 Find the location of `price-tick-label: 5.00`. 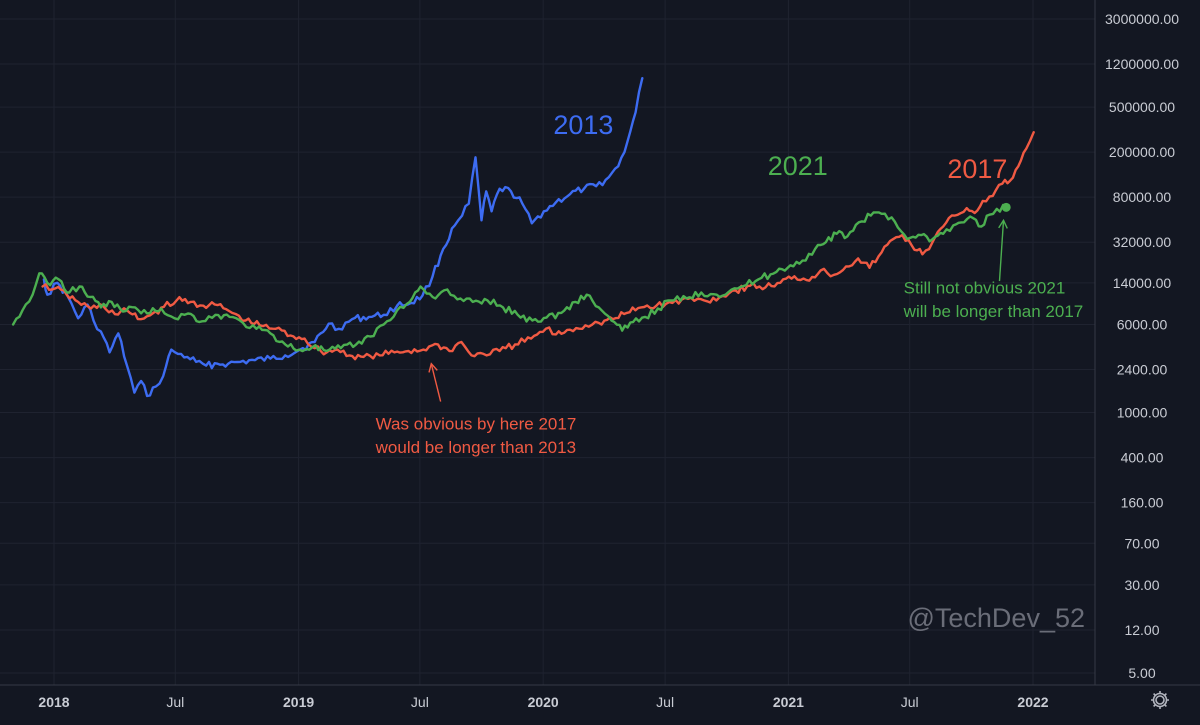

price-tick-label: 5.00 is located at coordinates (1141, 673).